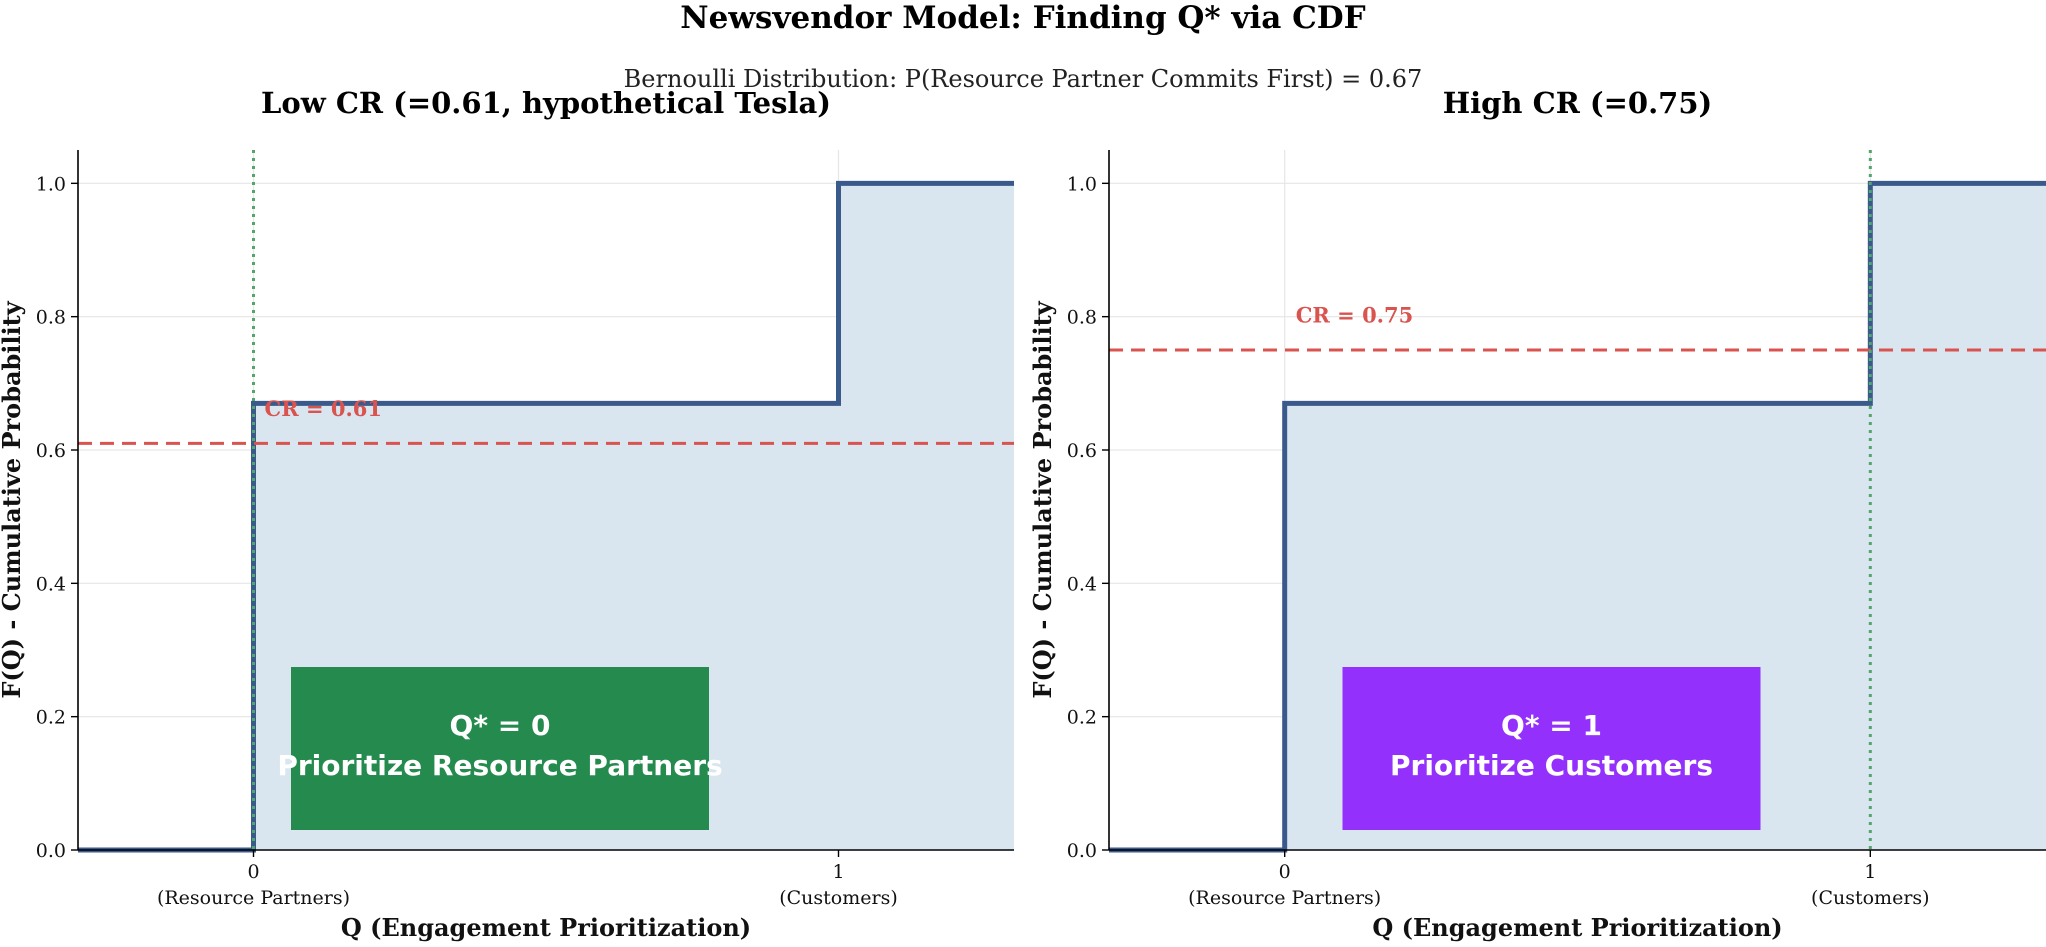 The height and width of the screenshot is (947, 2046). What do you see at coordinates (1022, 18) in the screenshot?
I see `figure-title: Newsvendor Model: Finding Q* via CDF` at bounding box center [1022, 18].